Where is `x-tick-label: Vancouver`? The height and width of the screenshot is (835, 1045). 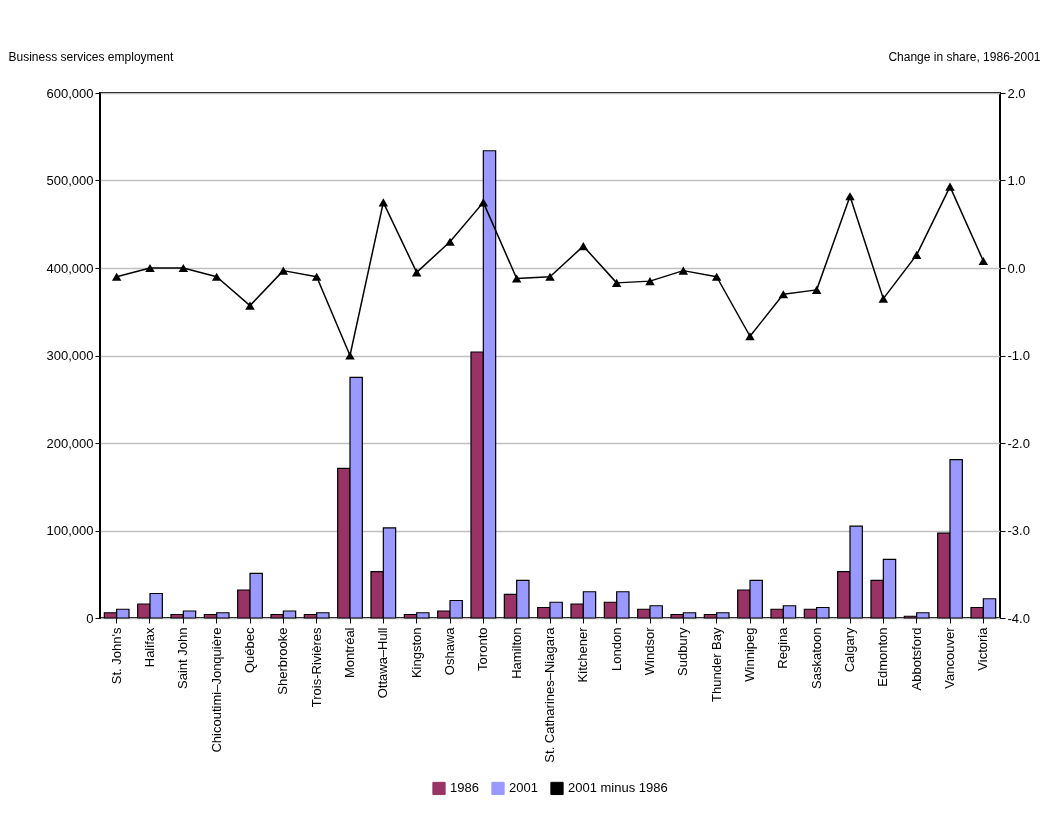
x-tick-label: Vancouver is located at coordinates (949, 657).